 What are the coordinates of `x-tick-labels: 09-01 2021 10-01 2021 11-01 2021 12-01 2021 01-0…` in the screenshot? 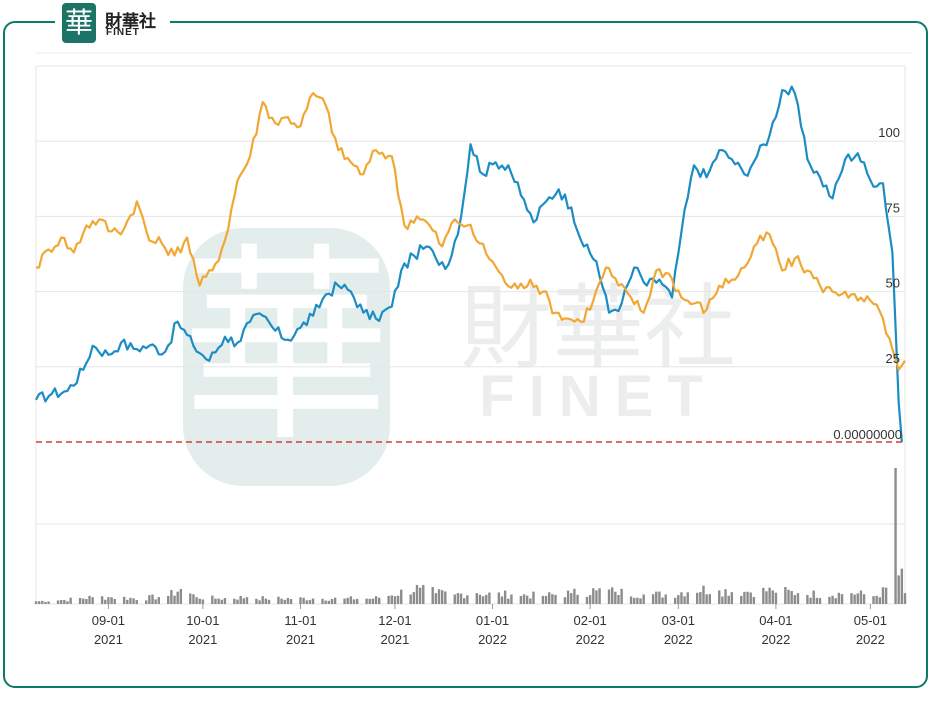 It's located at (489, 625).